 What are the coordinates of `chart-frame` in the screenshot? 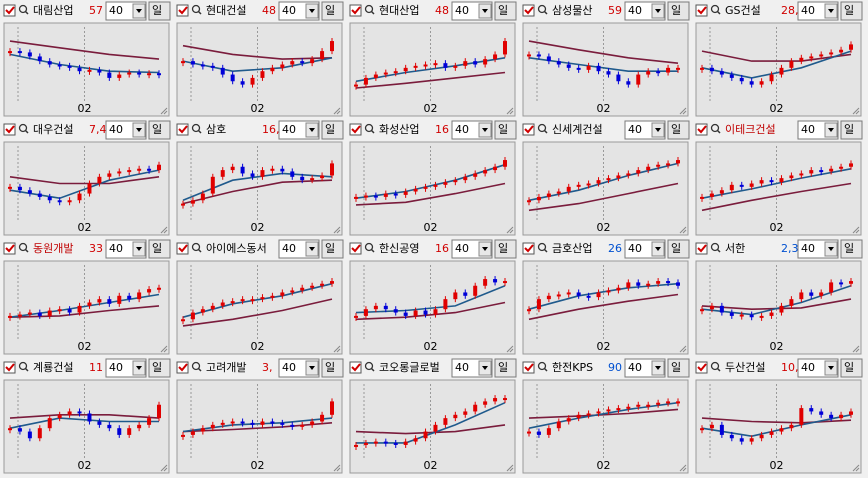 It's located at (259, 188).